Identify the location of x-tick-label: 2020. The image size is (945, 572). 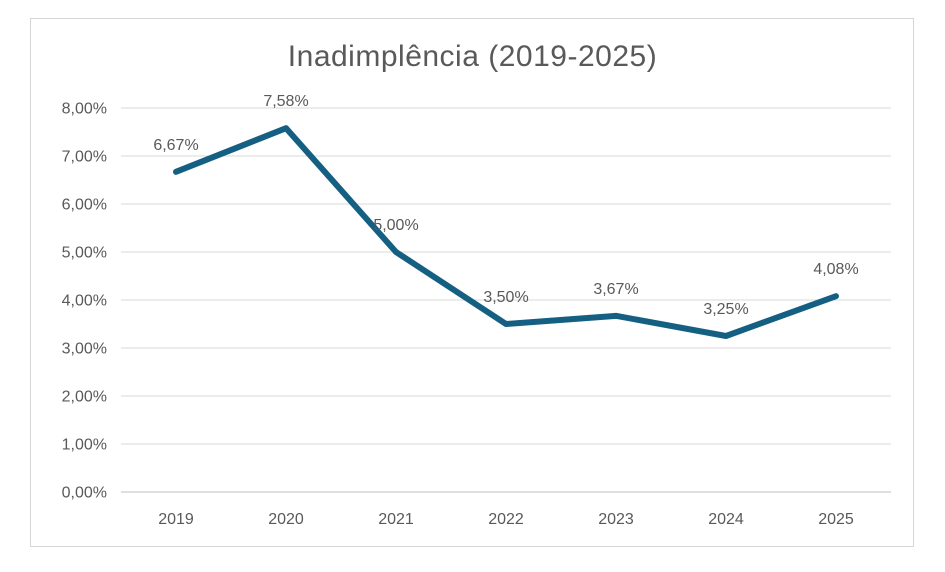
(286, 519).